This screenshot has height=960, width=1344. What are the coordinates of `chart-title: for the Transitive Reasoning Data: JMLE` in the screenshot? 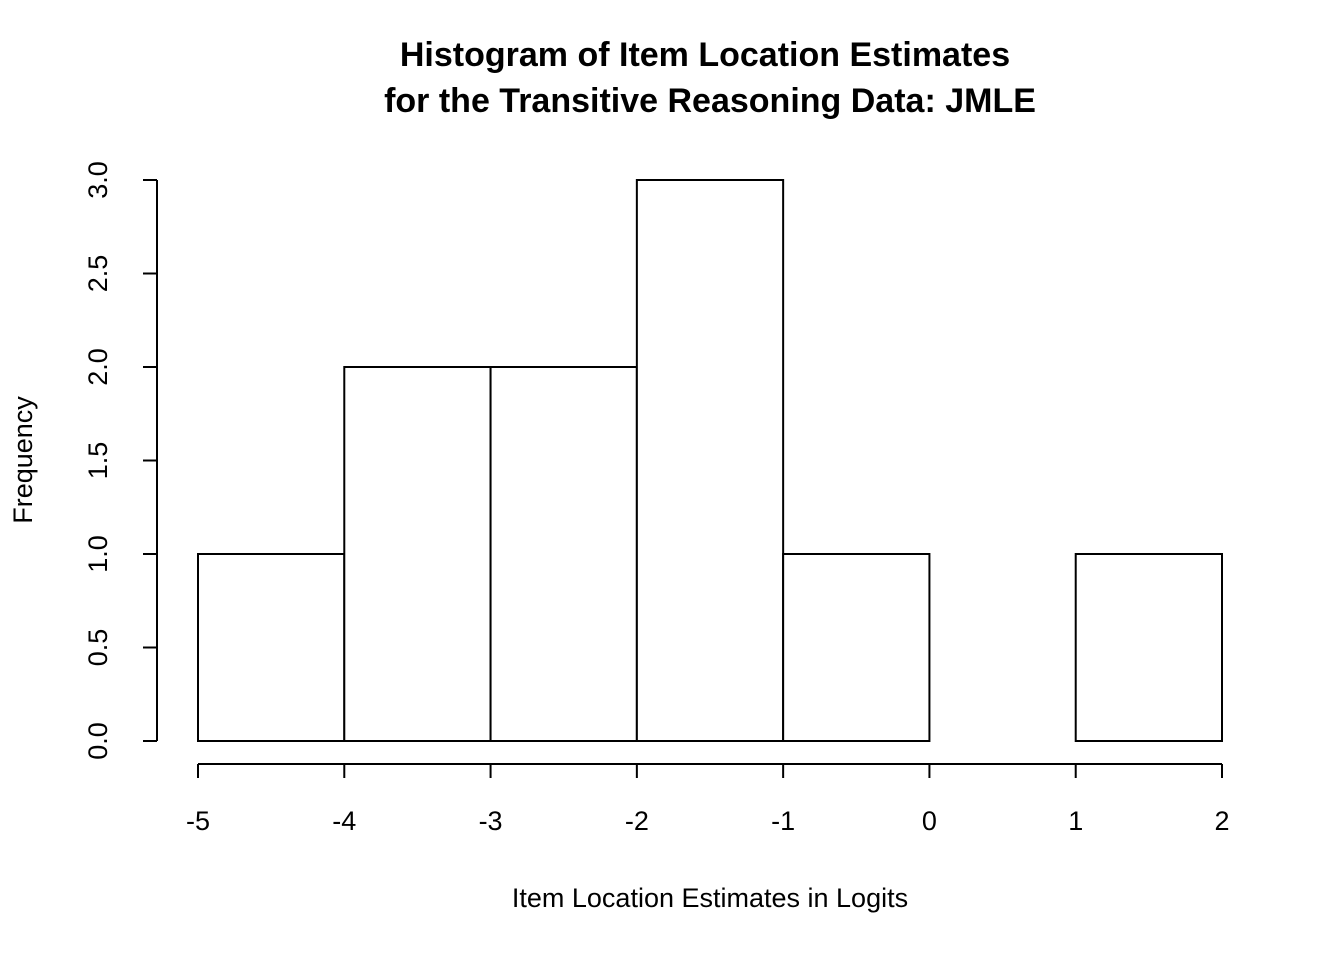 It's located at (710, 101).